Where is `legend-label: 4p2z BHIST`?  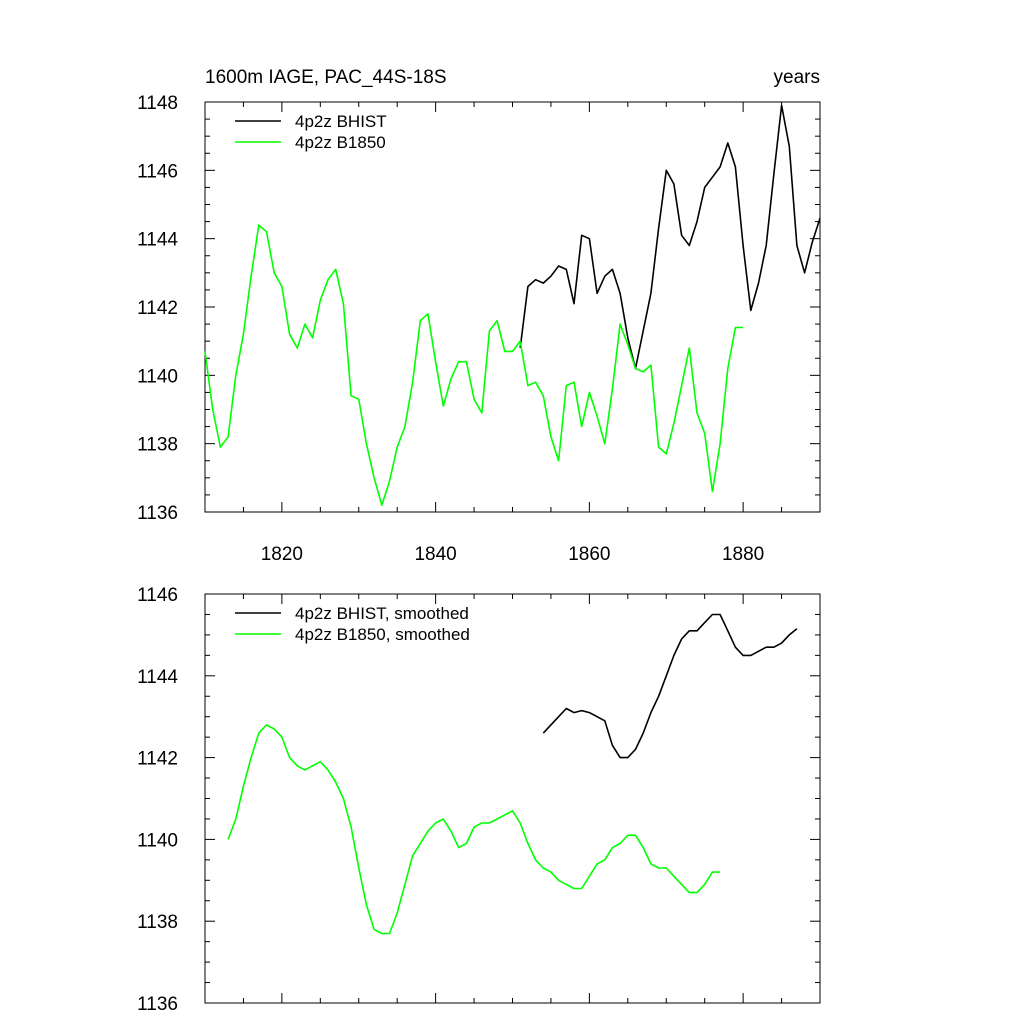
legend-label: 4p2z BHIST is located at coordinates (341, 121).